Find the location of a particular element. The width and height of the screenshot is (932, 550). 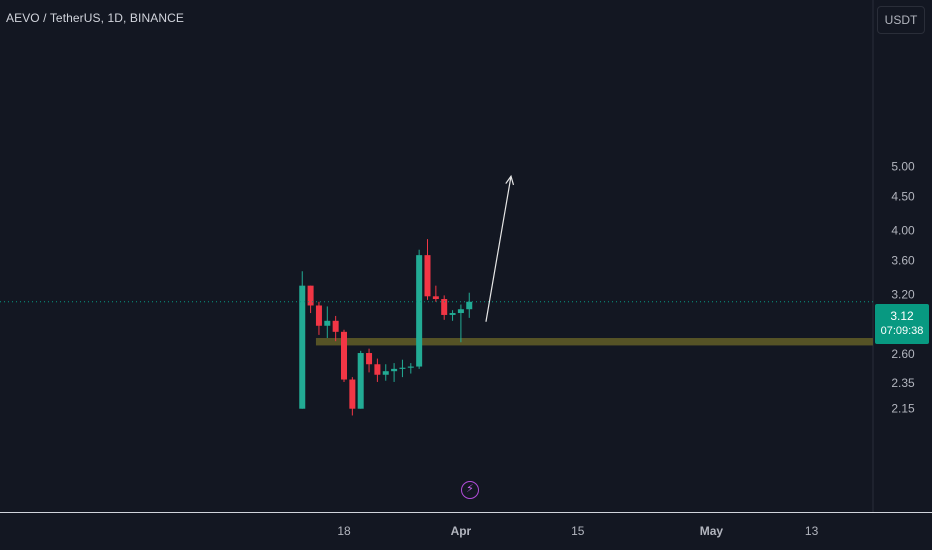

support-zone-layer is located at coordinates (594, 342).